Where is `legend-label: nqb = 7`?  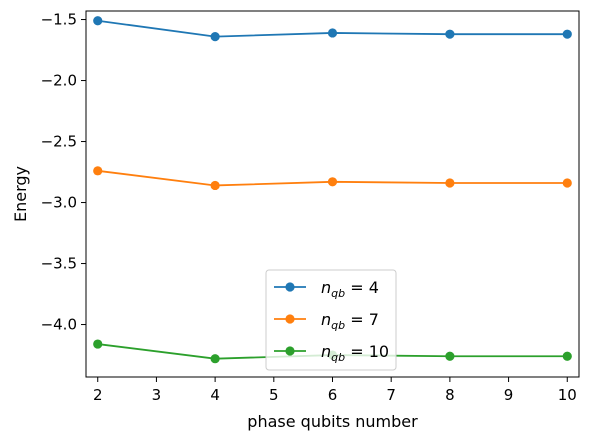 legend-label: nqb = 7 is located at coordinates (350, 321).